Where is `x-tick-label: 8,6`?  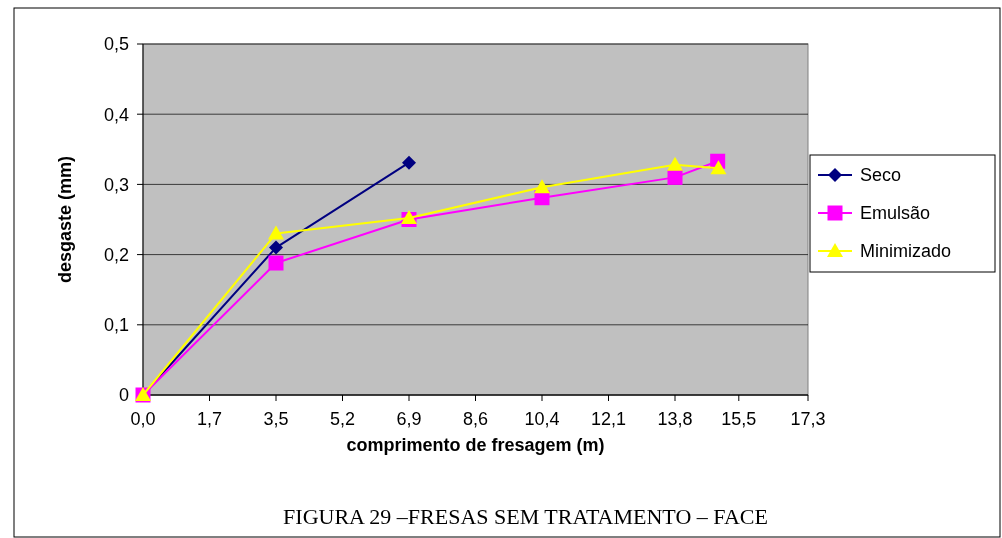 x-tick-label: 8,6 is located at coordinates (475, 419).